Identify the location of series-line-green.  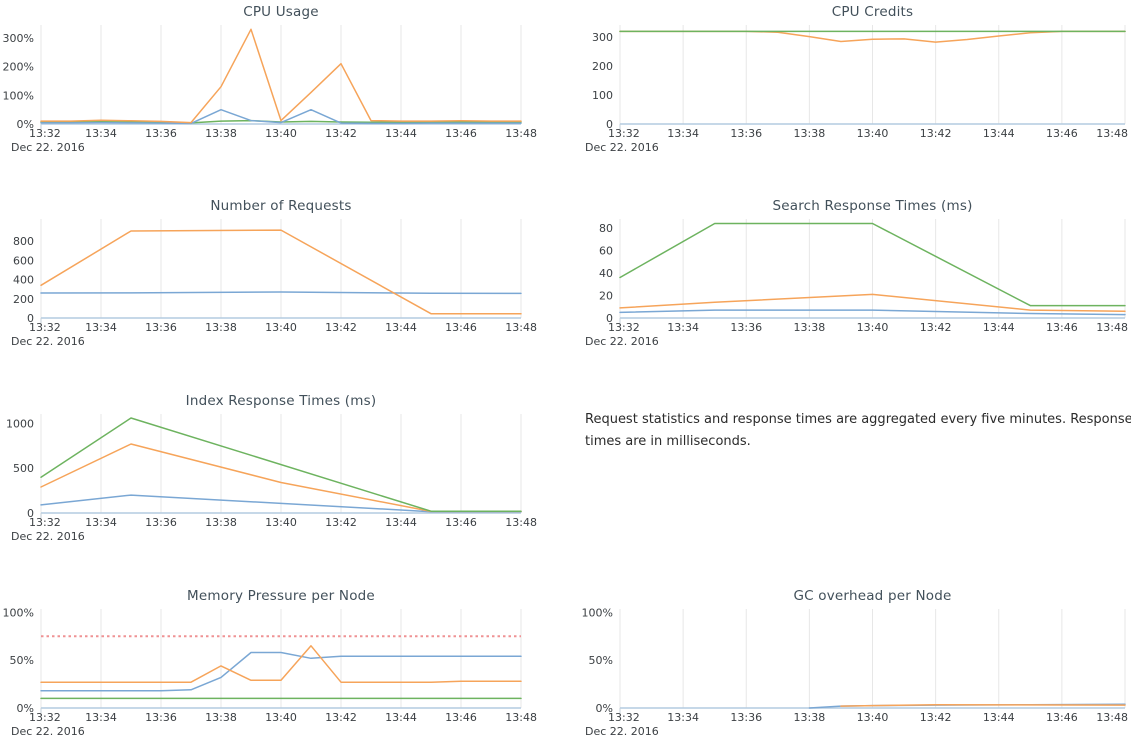
(281, 464).